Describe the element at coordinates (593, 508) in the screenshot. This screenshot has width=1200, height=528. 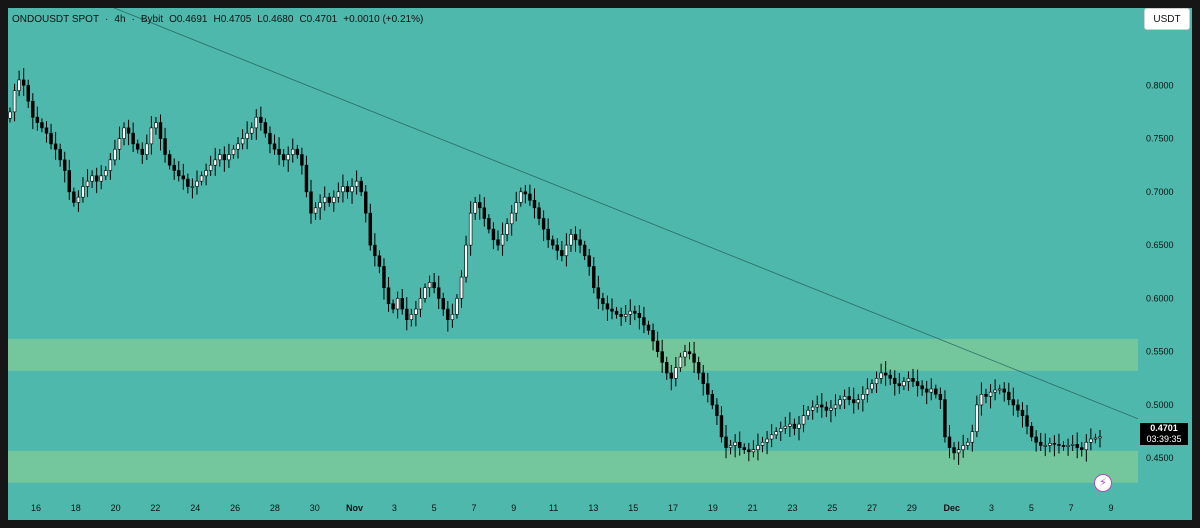
I see `time-tick-label: 13` at that location.